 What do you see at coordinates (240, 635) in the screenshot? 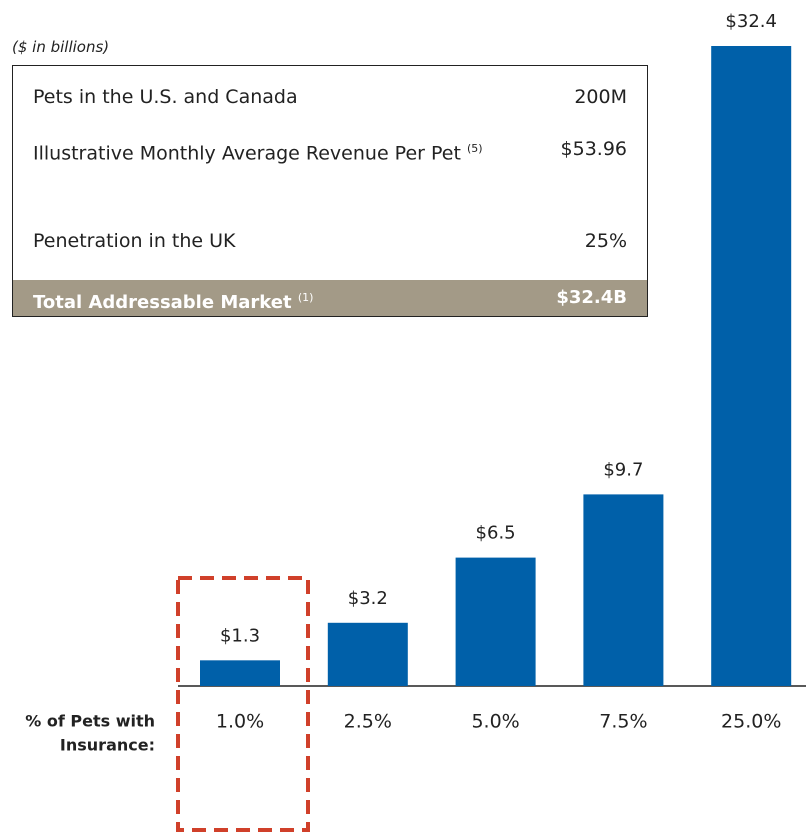
I see `value-label: $1.3` at bounding box center [240, 635].